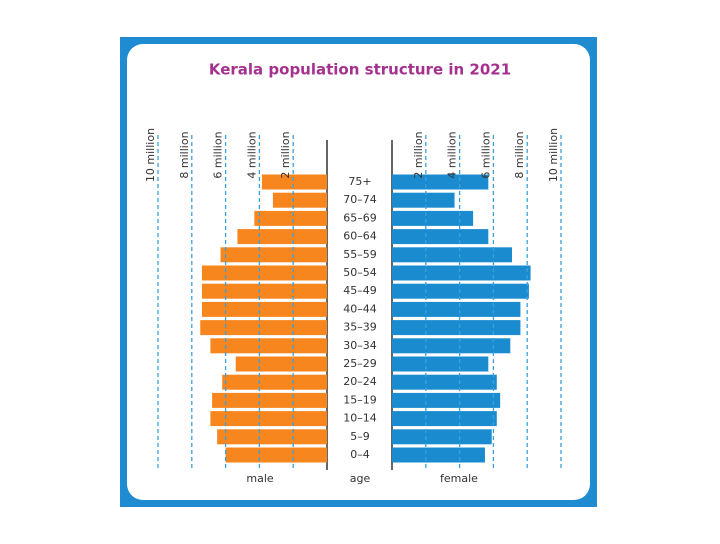  I want to click on age-label: 50–54, so click(360, 272).